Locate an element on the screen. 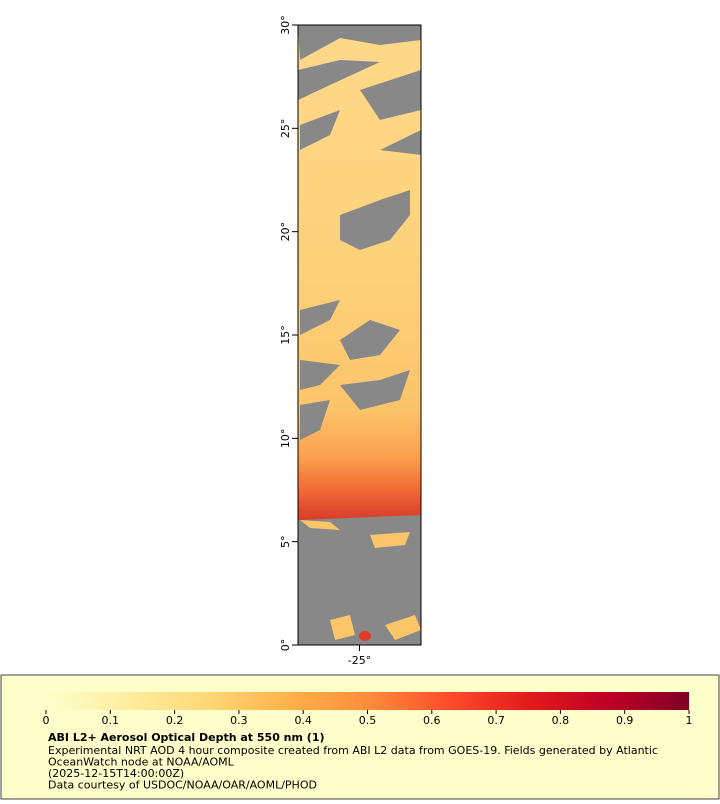 Image resolution: width=720 pixels, height=804 pixels. lat-tick-label: 30° is located at coordinates (285, 25).